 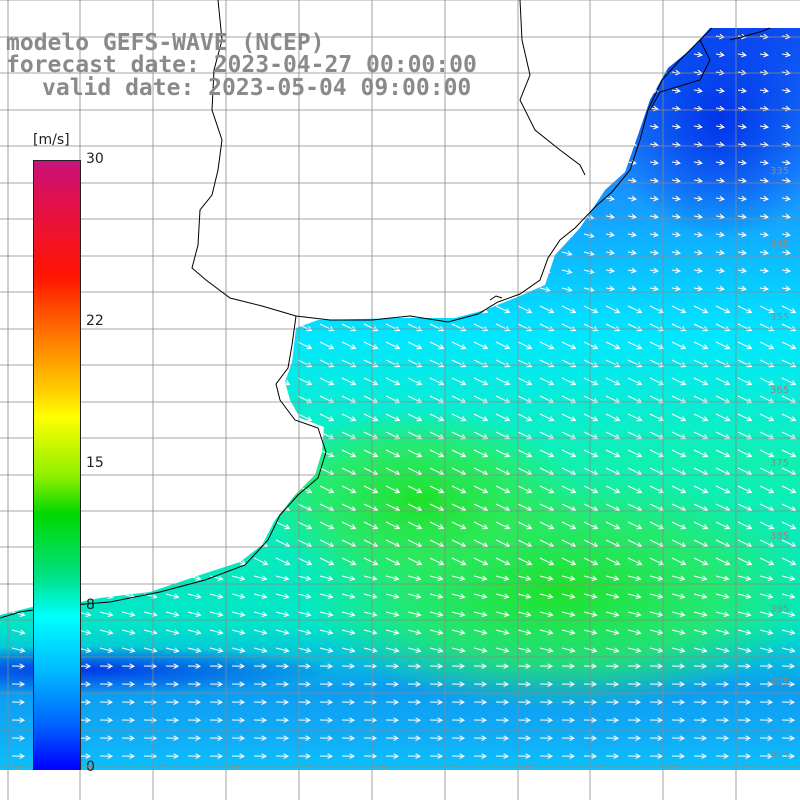 What do you see at coordinates (780, 317) in the screenshot?
I see `lat-label: 355` at bounding box center [780, 317].